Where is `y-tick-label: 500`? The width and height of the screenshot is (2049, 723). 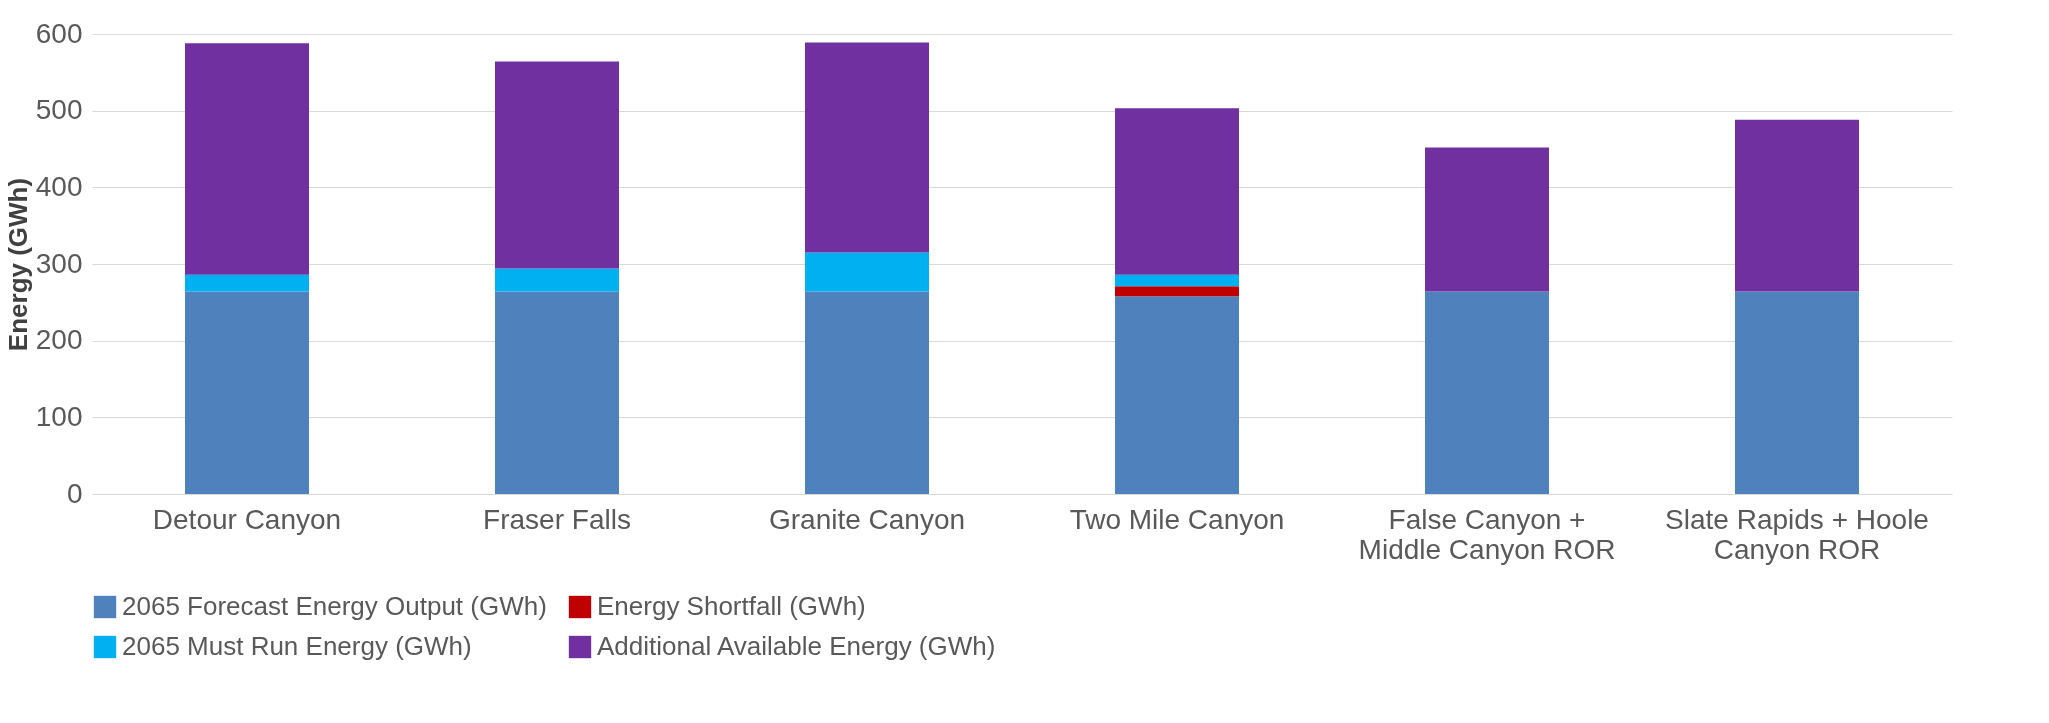 y-tick-label: 500 is located at coordinates (59, 110).